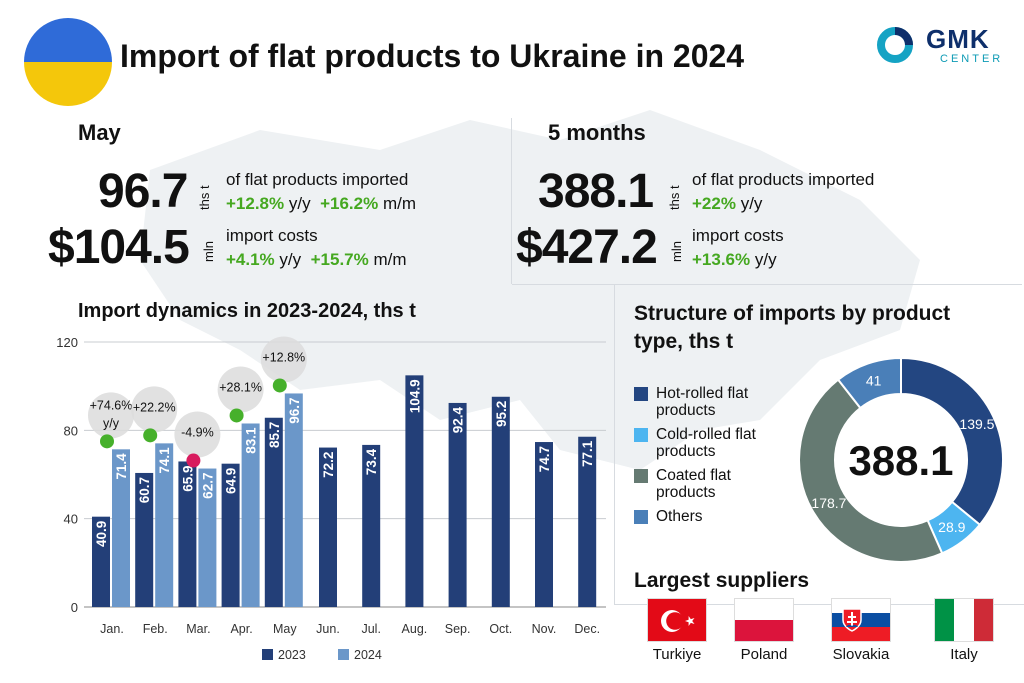  What do you see at coordinates (587, 629) in the screenshot?
I see `x-tick-label: Dec.` at bounding box center [587, 629].